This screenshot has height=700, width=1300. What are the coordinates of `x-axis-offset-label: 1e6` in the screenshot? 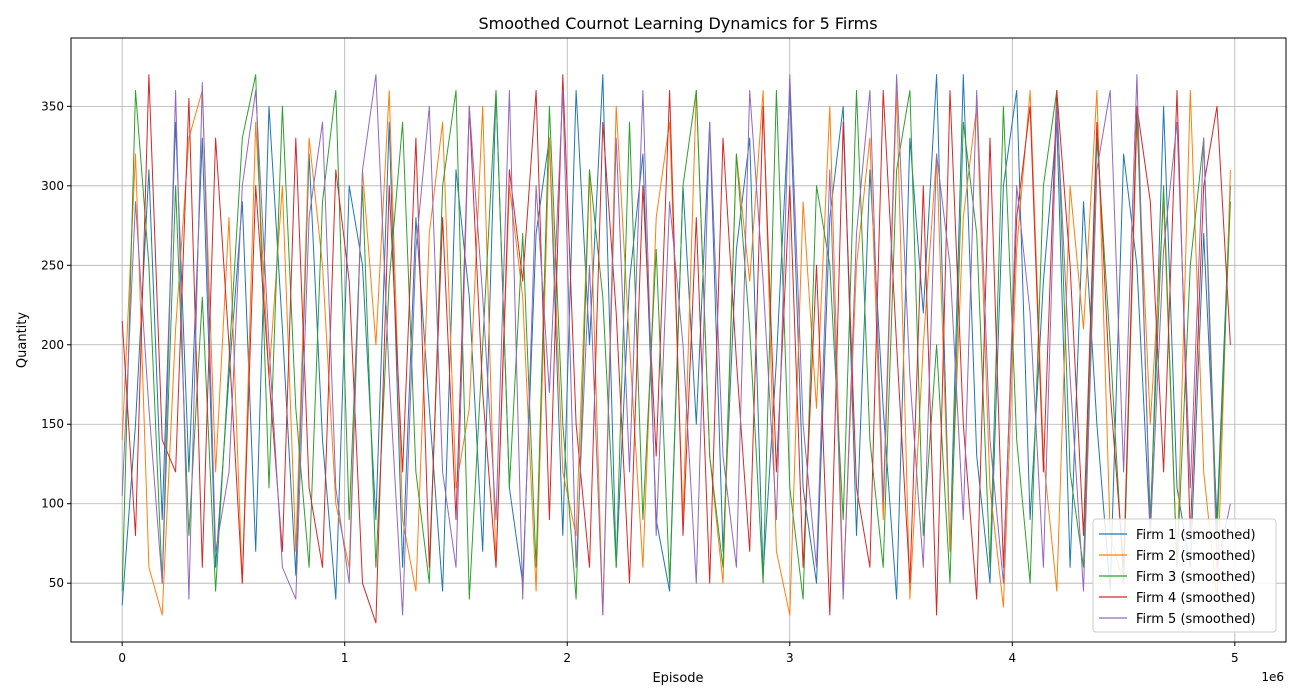 It's located at (1272, 677).